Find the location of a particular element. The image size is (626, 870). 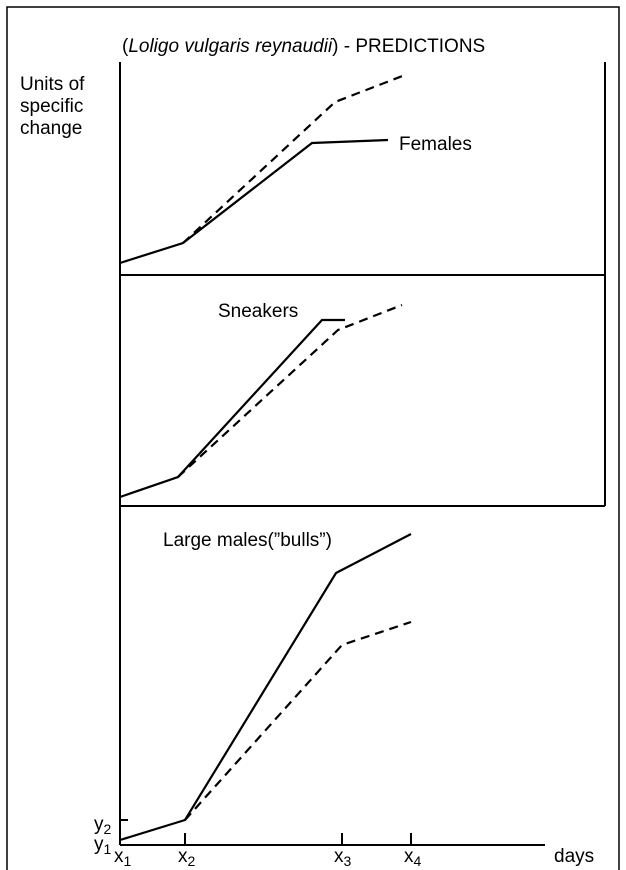

x-tick-label: x2 is located at coordinates (187, 857).